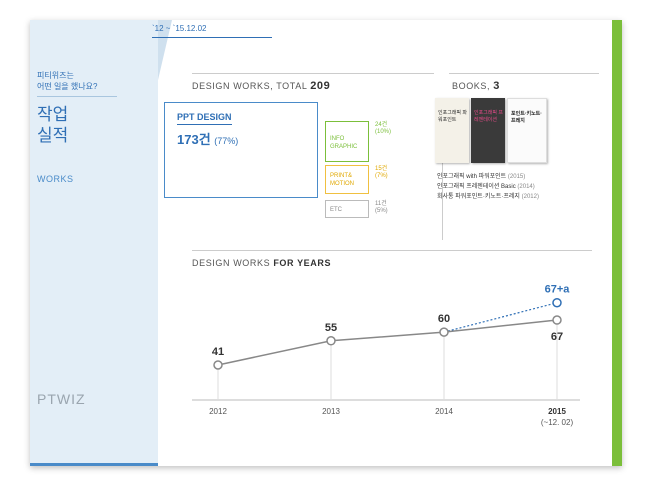 Image resolution: width=650 pixels, height=487 pixels. What do you see at coordinates (617, 243) in the screenshot?
I see `accent-bar` at bounding box center [617, 243].